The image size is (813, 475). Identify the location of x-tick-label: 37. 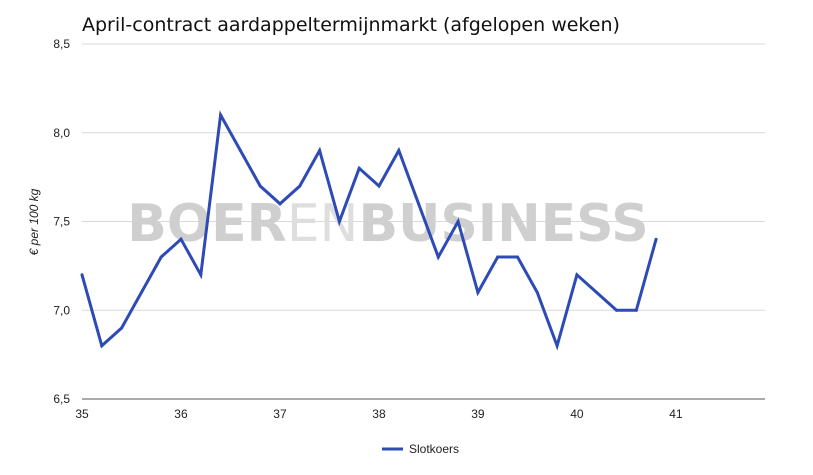
(280, 414).